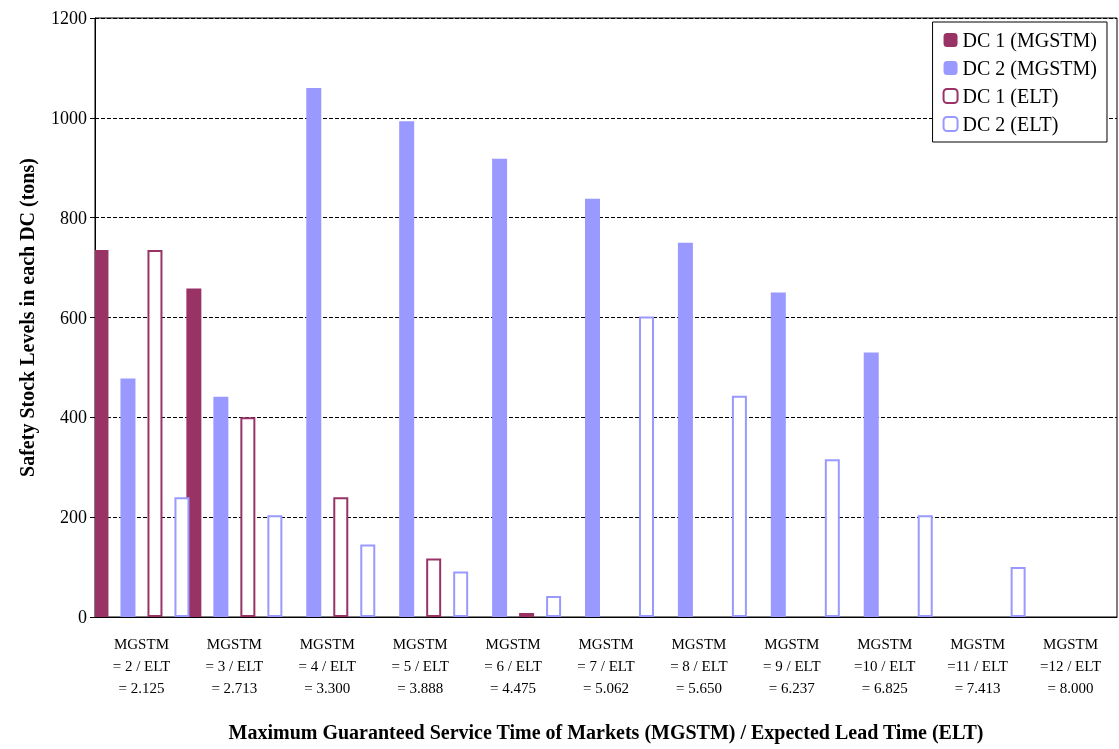 This screenshot has height=749, width=1119. I want to click on x-tick-label: MGSTM = 8 / ELT = 5.650, so click(699, 666).